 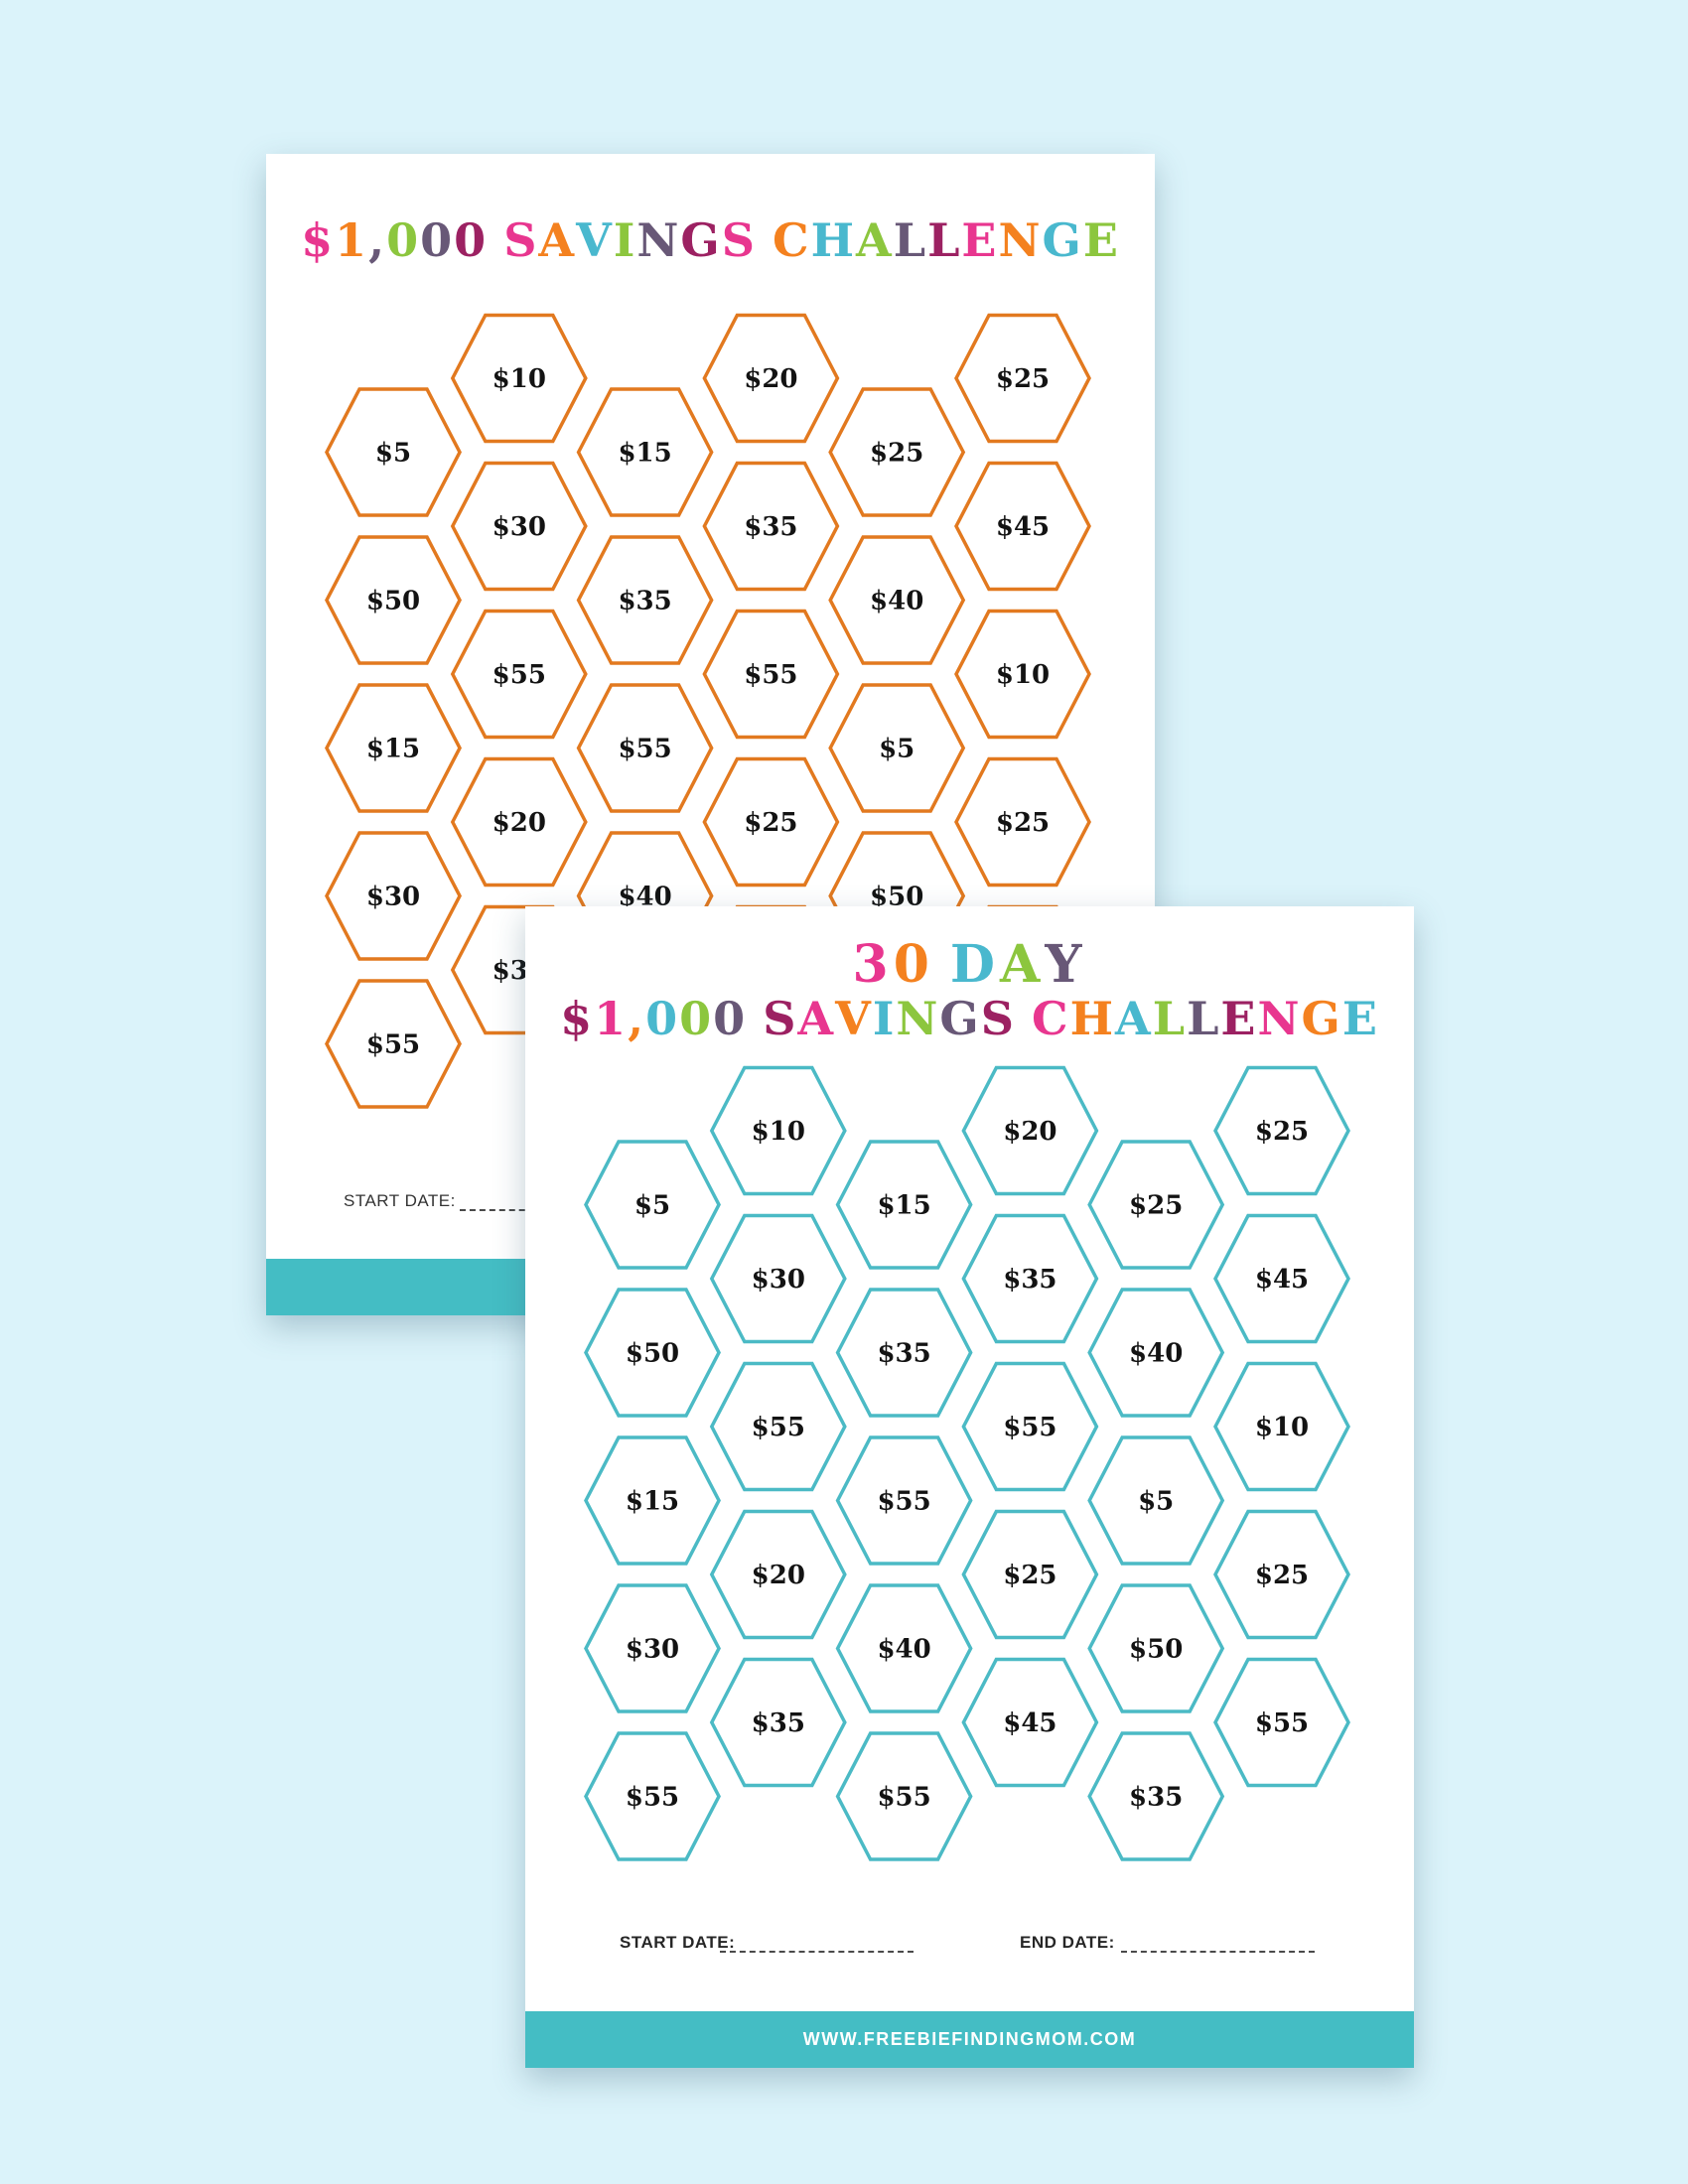 I want to click on title-letter: V, so click(x=595, y=240).